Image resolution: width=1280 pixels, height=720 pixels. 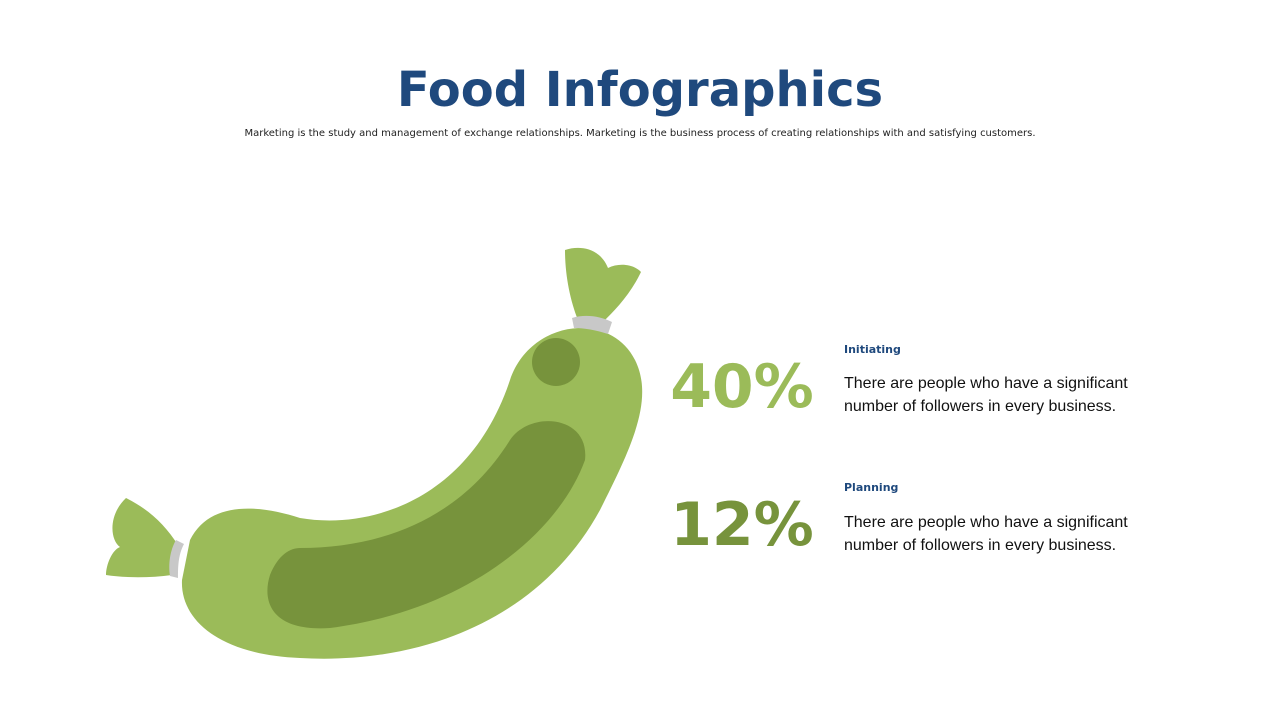 I want to click on item-label: Initiating, so click(x=872, y=349).